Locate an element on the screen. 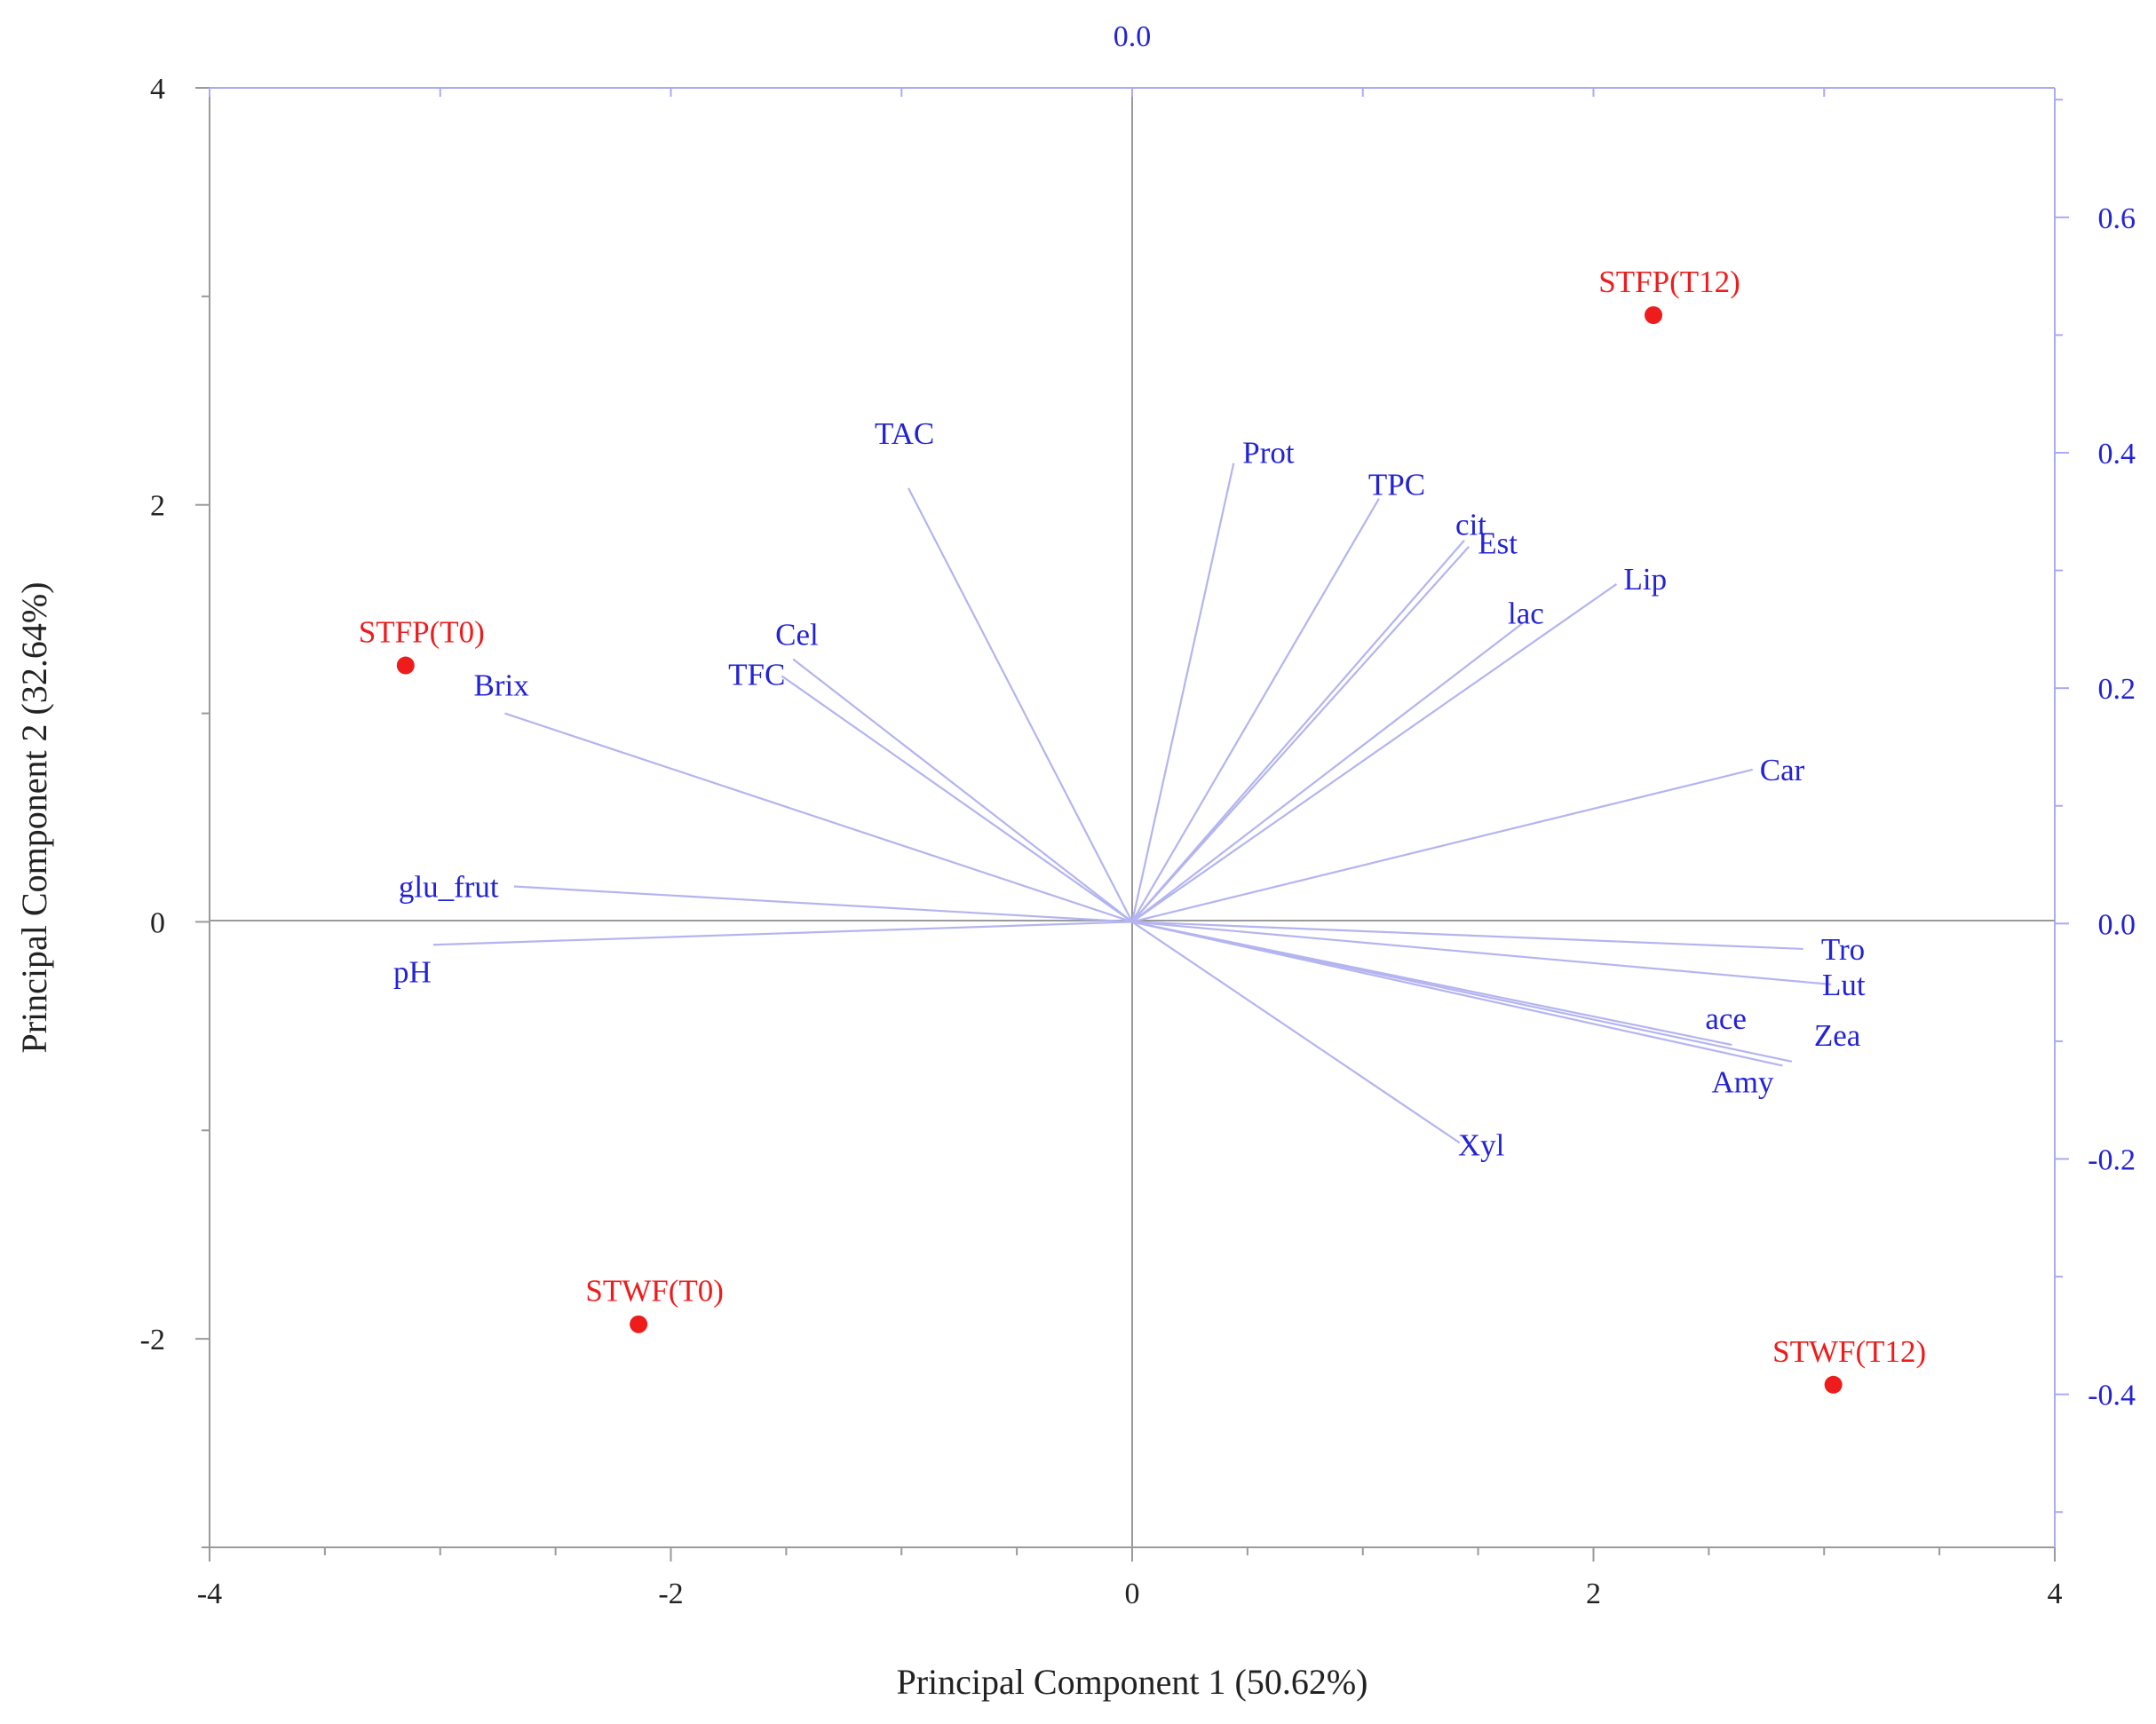 This screenshot has height=1724, width=2156. loading-vector-tro is located at coordinates (1467, 936).